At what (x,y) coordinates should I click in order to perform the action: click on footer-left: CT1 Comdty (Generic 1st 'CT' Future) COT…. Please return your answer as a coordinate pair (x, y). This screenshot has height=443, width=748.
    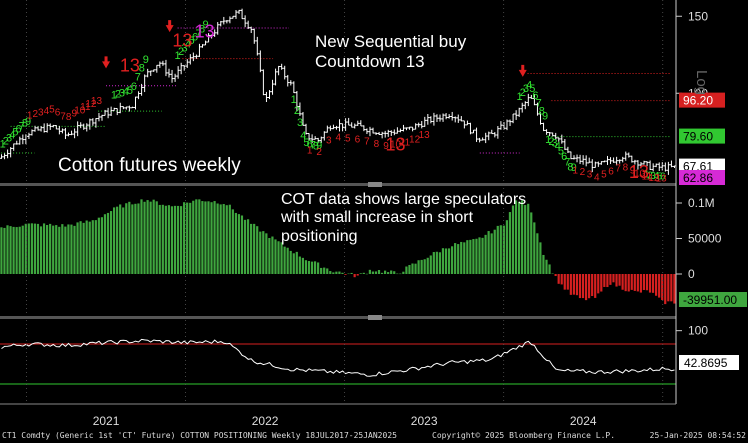
    Looking at the image, I should click on (199, 435).